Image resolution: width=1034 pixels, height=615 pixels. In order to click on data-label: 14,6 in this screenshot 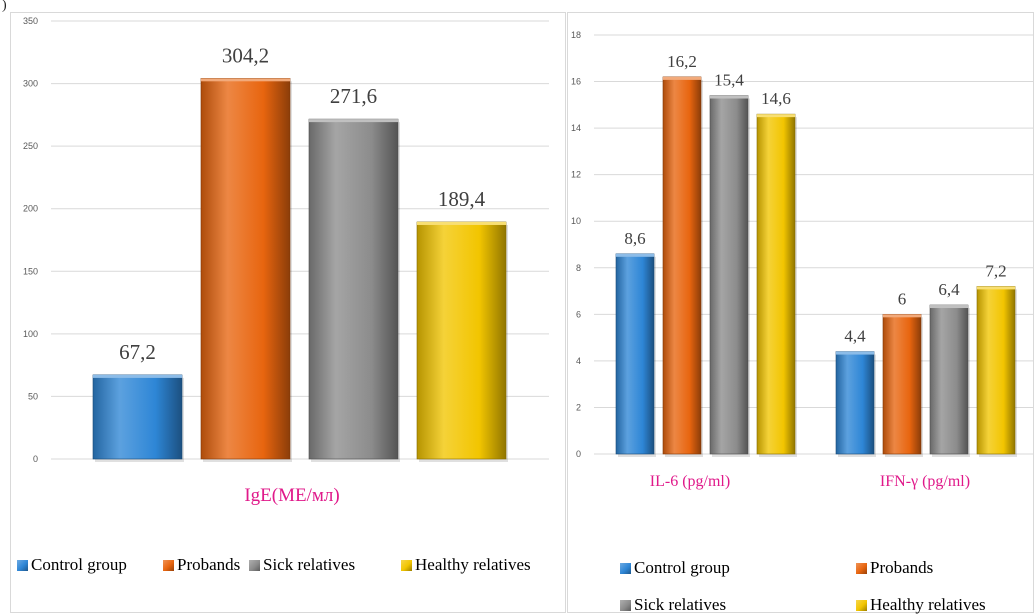, I will do `click(776, 98)`.